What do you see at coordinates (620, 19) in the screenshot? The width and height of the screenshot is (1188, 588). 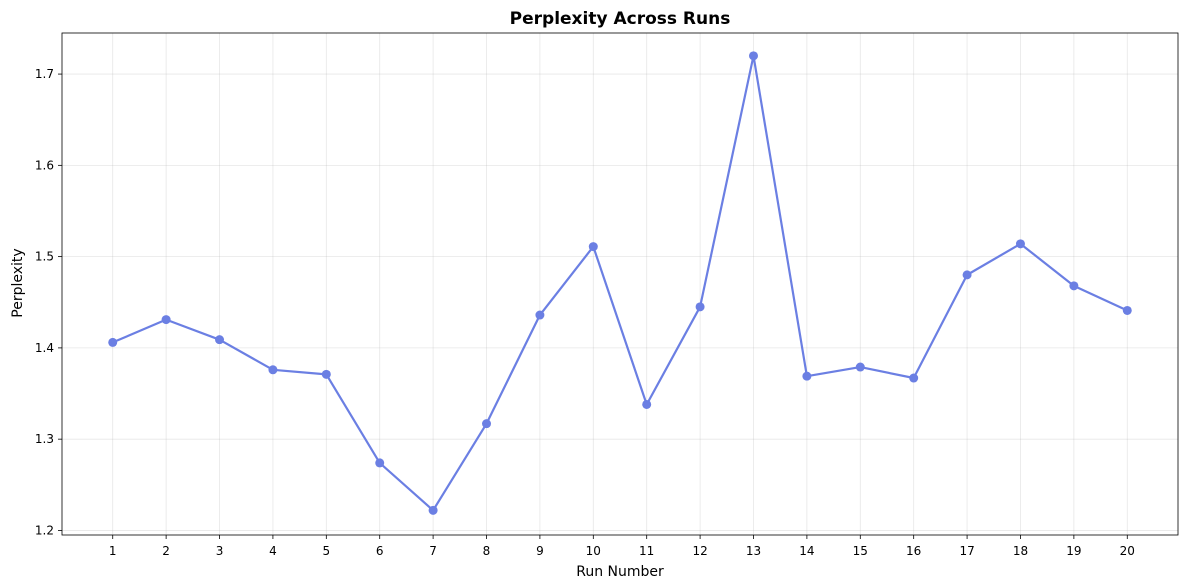 I see `chart-title: Perplexity Across Runs` at bounding box center [620, 19].